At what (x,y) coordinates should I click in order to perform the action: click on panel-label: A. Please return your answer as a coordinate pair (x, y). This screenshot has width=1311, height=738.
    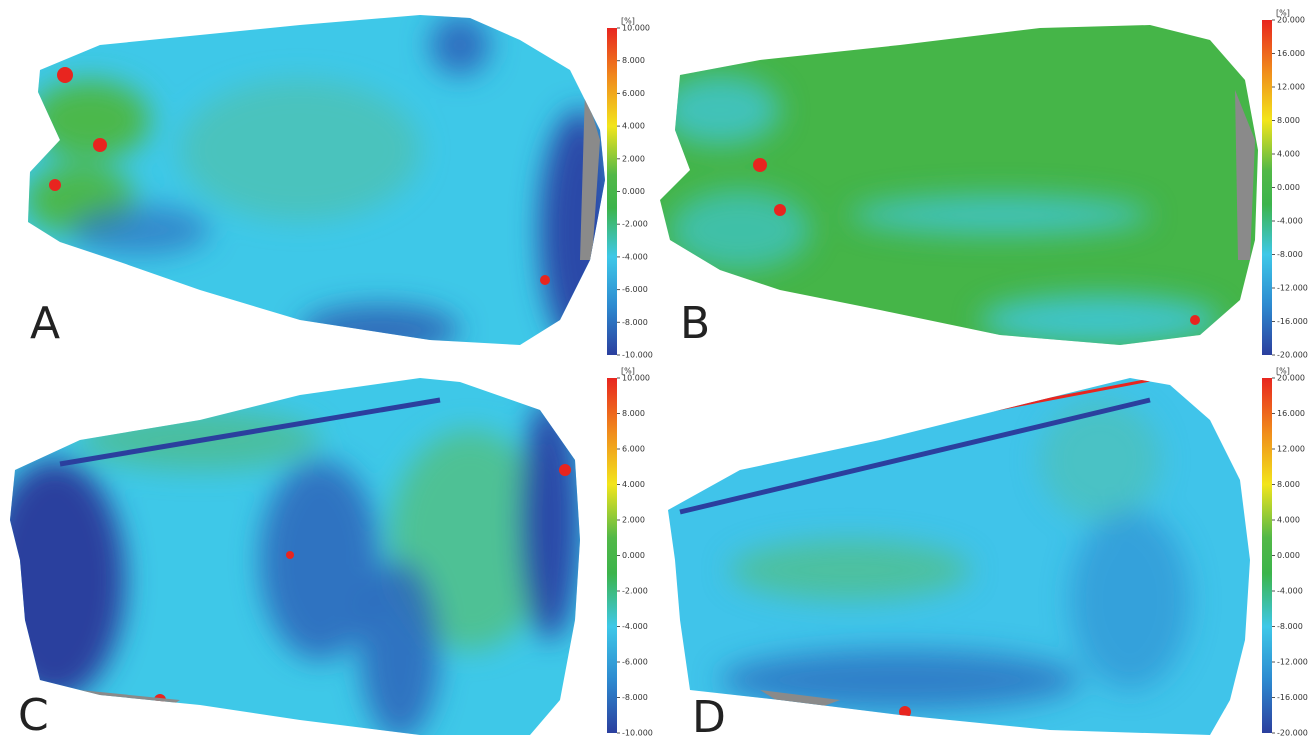
    Looking at the image, I should click on (45, 323).